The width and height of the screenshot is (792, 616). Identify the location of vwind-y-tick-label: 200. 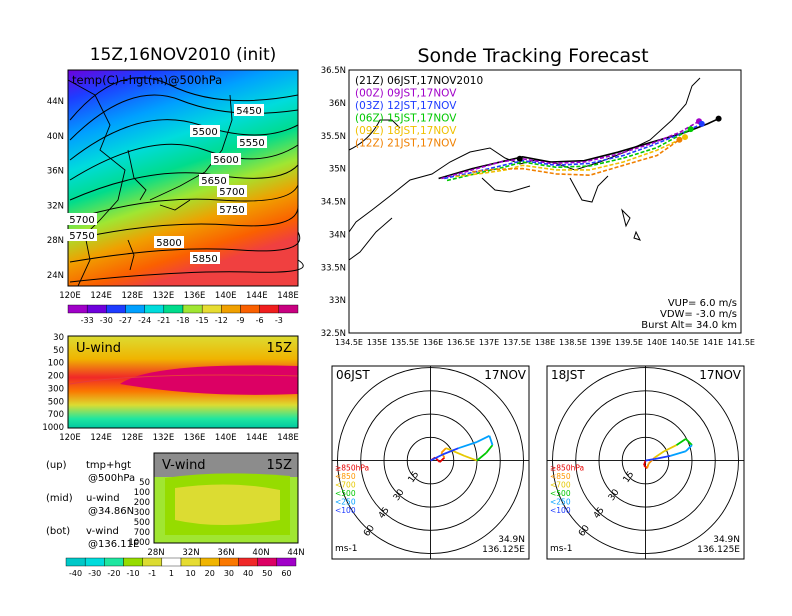
(142, 503).